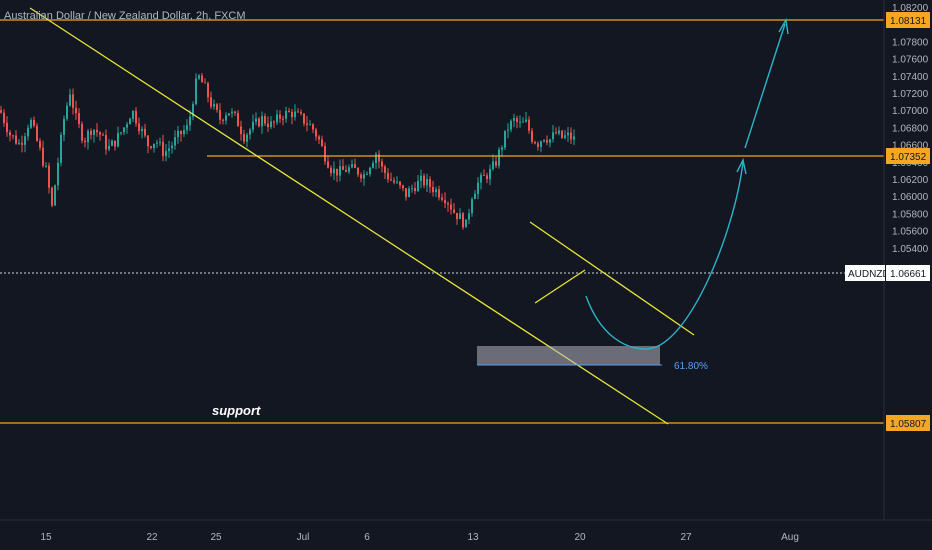 This screenshot has width=932, height=550. I want to click on projection-arrow-upper, so click(765, 86).